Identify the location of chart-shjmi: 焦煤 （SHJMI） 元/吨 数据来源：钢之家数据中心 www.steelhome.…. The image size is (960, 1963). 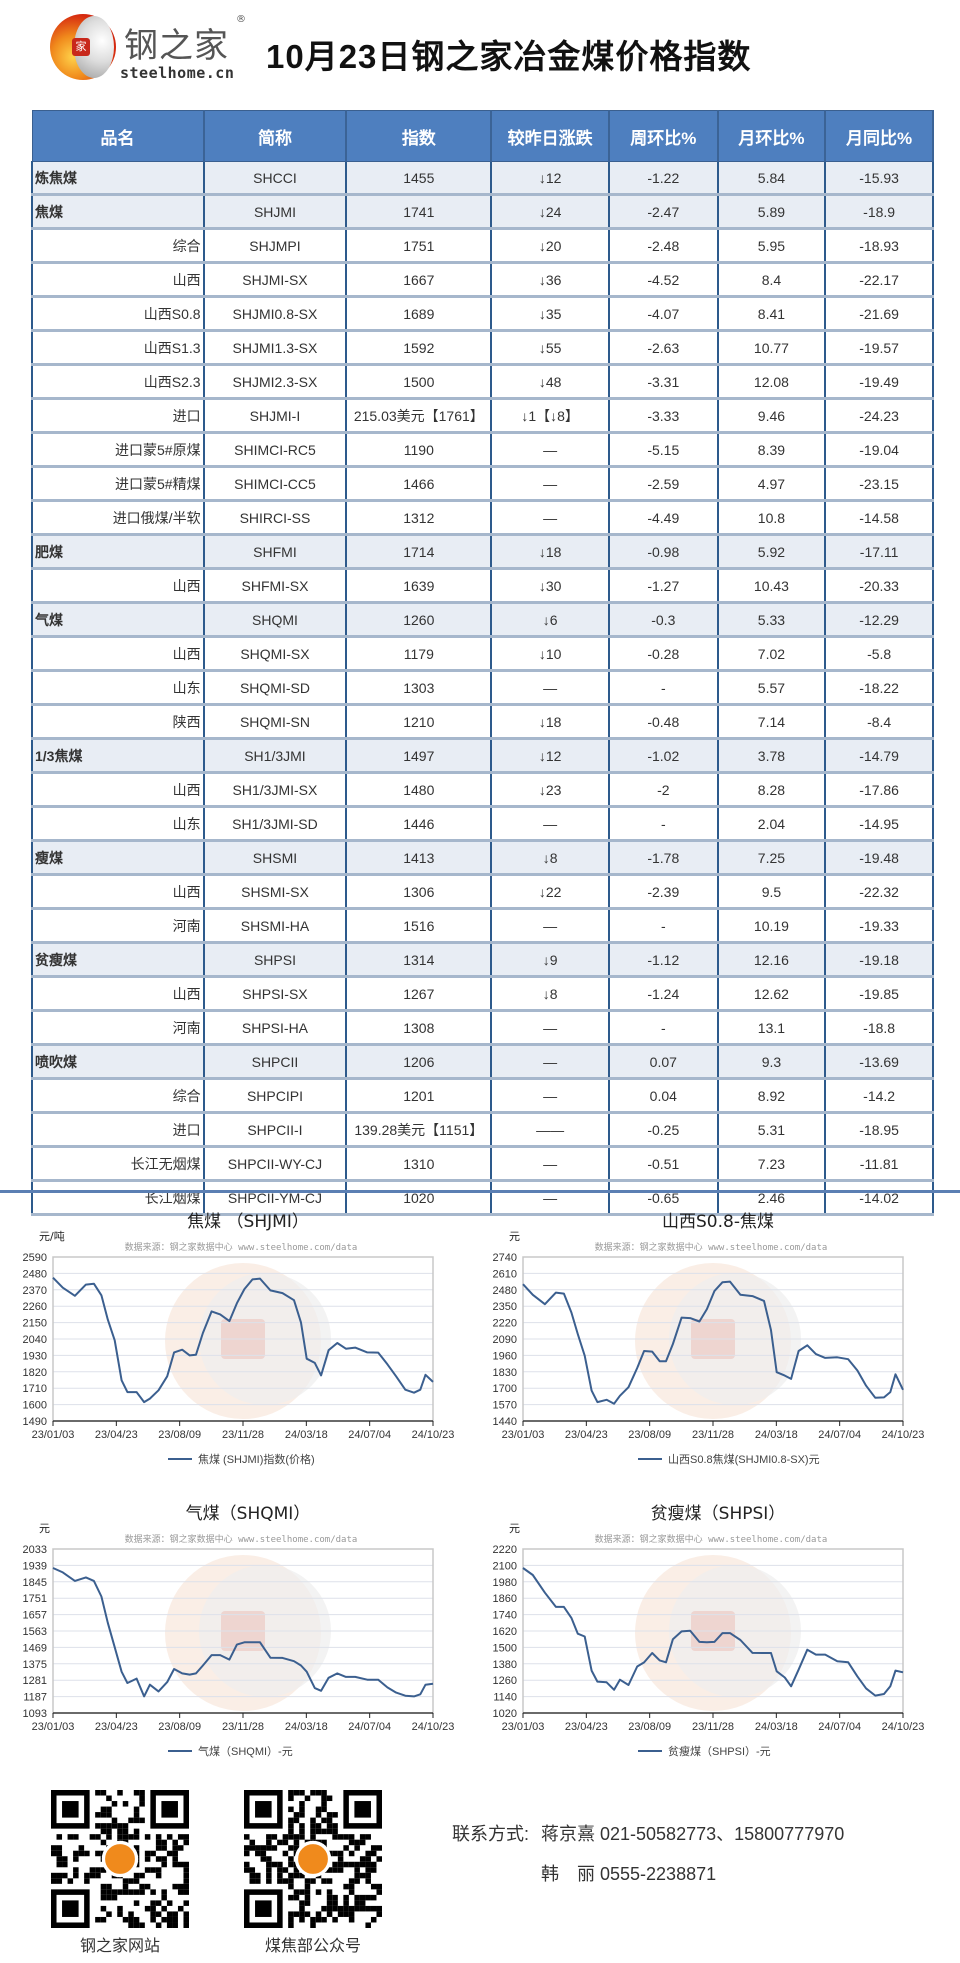
(240, 1335).